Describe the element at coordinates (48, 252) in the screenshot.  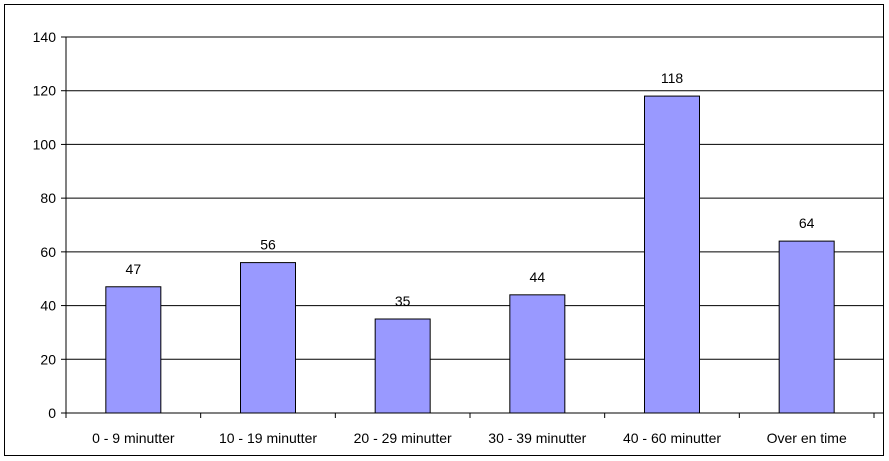
I see `y-tick-label: 60` at that location.